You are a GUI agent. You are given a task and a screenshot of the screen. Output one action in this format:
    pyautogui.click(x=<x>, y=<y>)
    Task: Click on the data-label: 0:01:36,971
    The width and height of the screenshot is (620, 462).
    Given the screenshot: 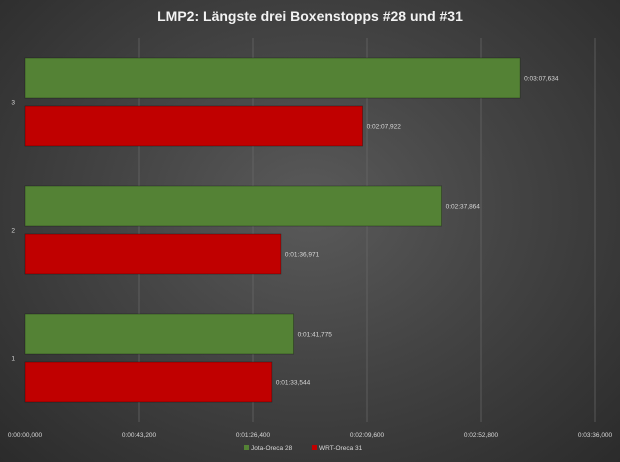 What is the action you would take?
    pyautogui.click(x=302, y=255)
    